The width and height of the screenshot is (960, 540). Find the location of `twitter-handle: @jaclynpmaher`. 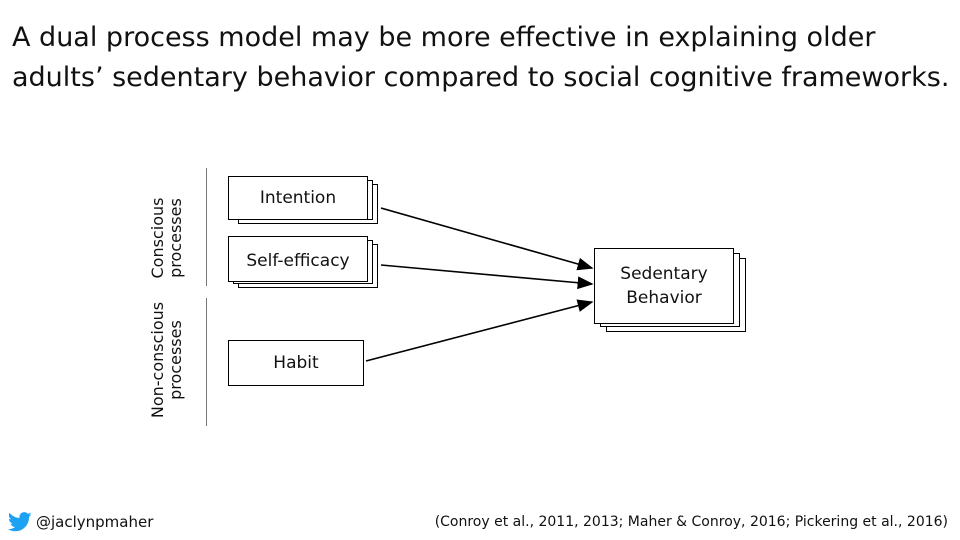

twitter-handle: @jaclynpmaher is located at coordinates (80, 522).